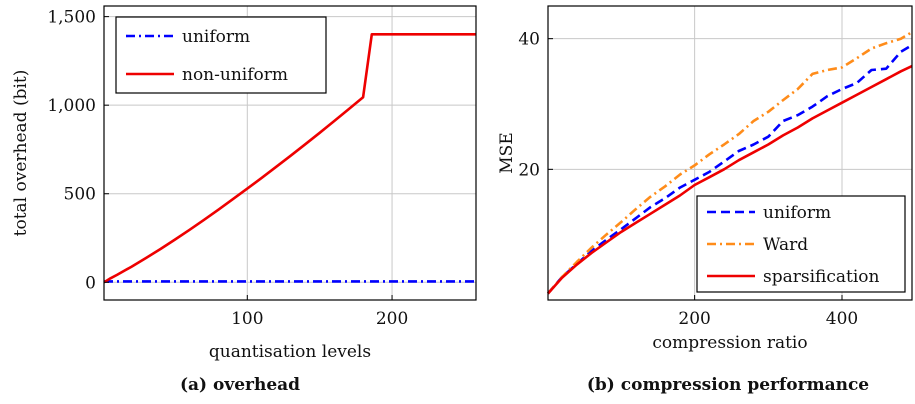  Describe the element at coordinates (729, 343) in the screenshot. I see `x-axis-label: compression ratio` at that location.